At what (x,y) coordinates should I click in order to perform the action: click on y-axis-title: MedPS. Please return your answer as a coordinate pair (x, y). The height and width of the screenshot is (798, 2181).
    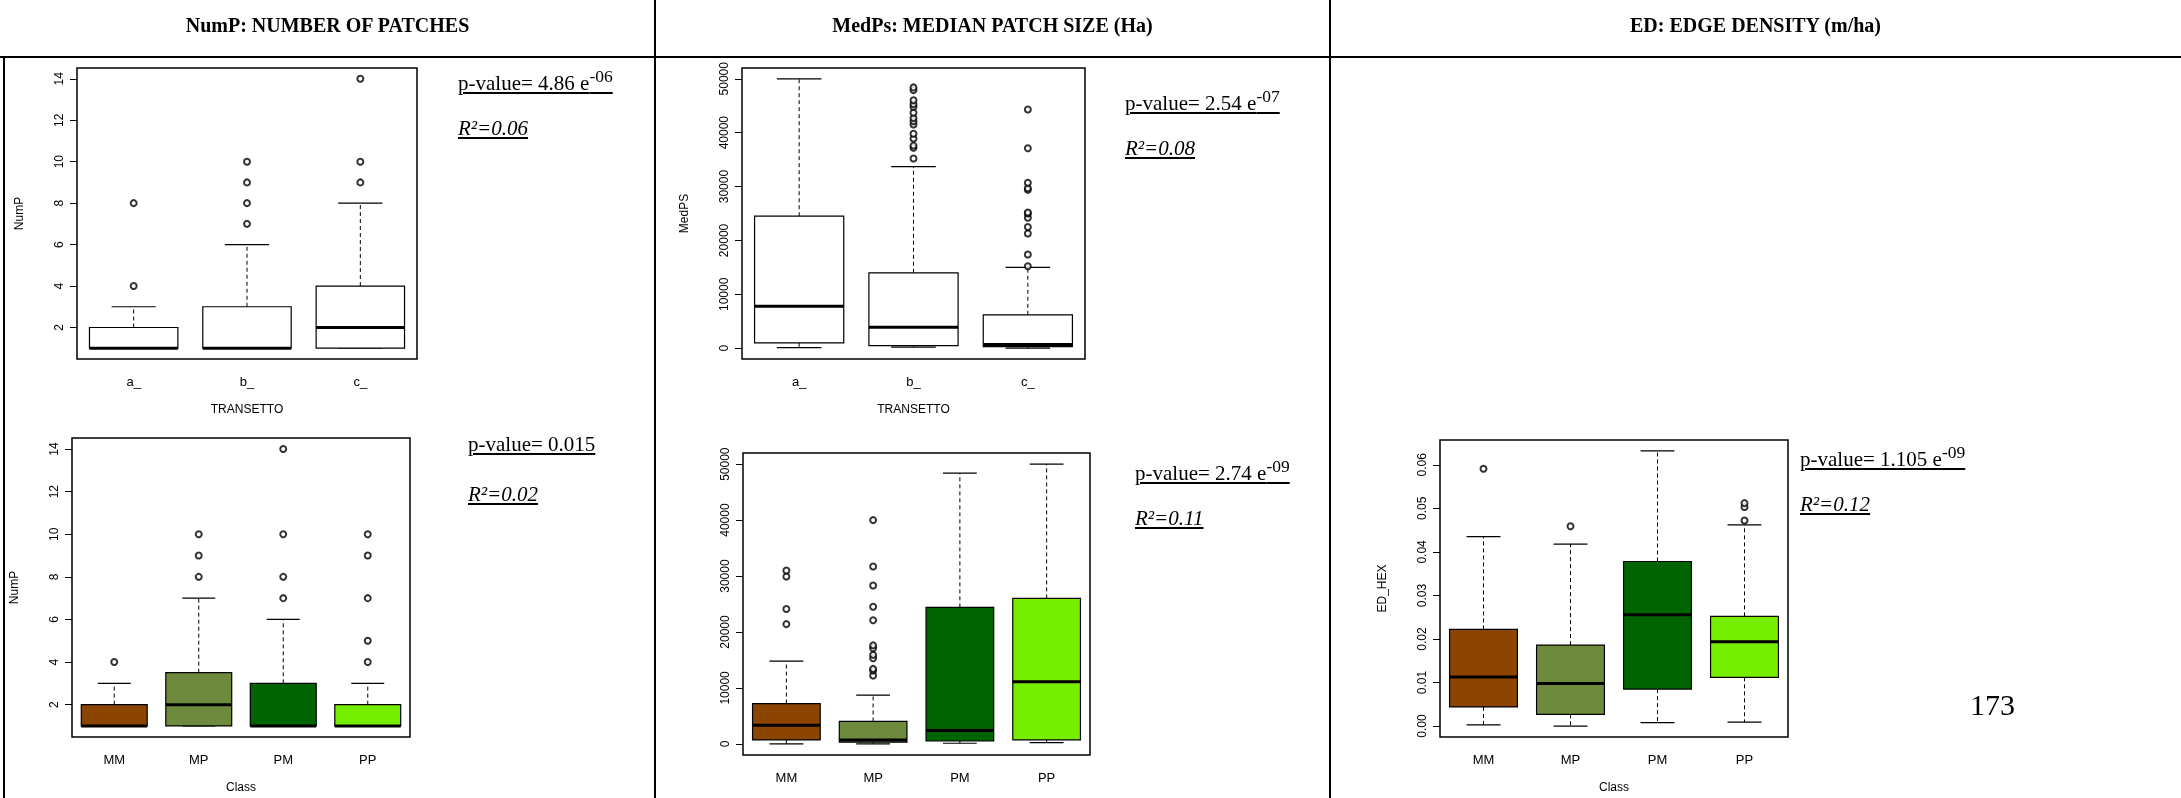
    Looking at the image, I should click on (684, 213).